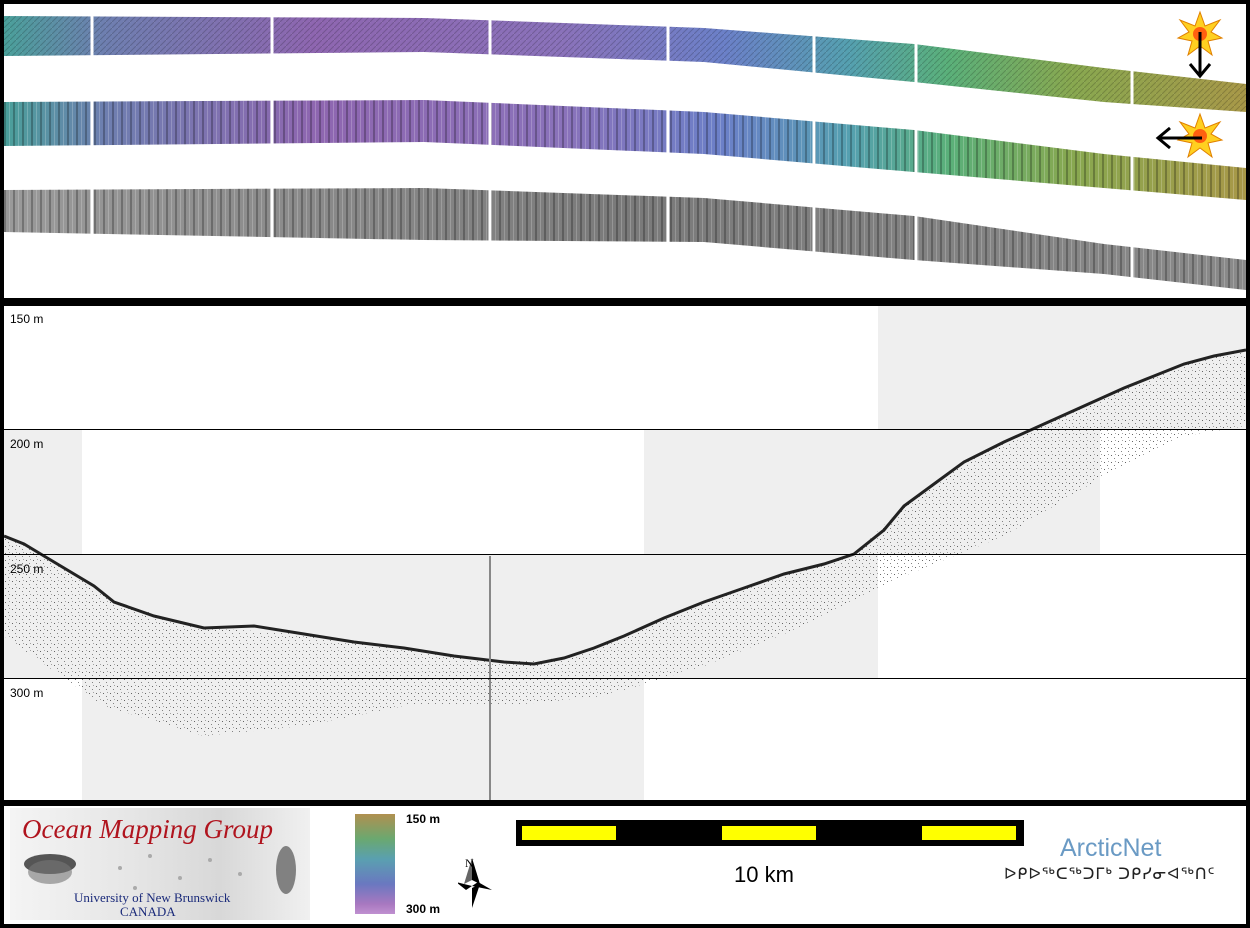 This screenshot has height=928, width=1250. What do you see at coordinates (475, 883) in the screenshot?
I see `north-arrow-icon` at bounding box center [475, 883].